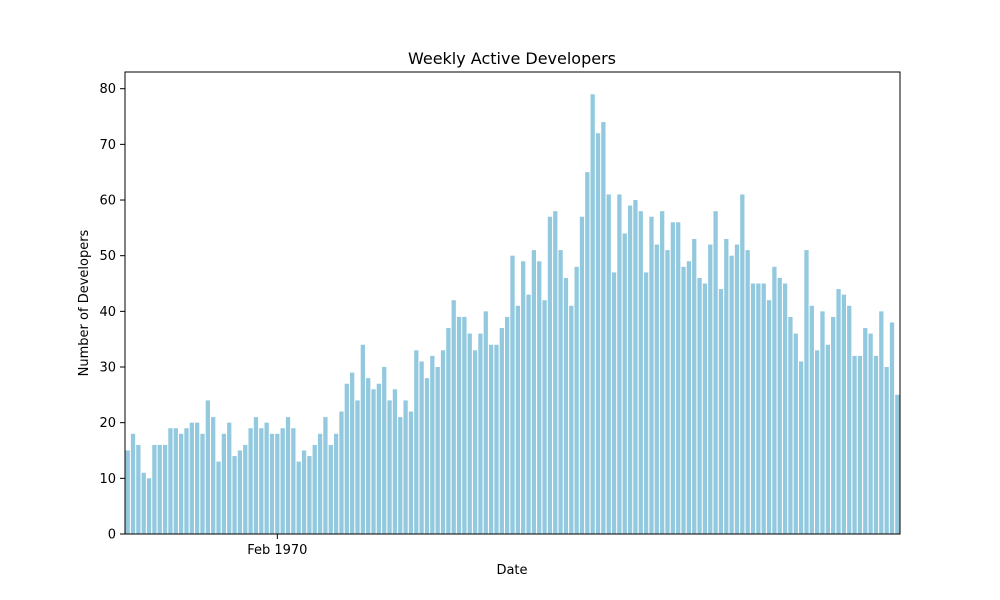  I want to click on chart-title: Weekly Active Developers, so click(512, 58).